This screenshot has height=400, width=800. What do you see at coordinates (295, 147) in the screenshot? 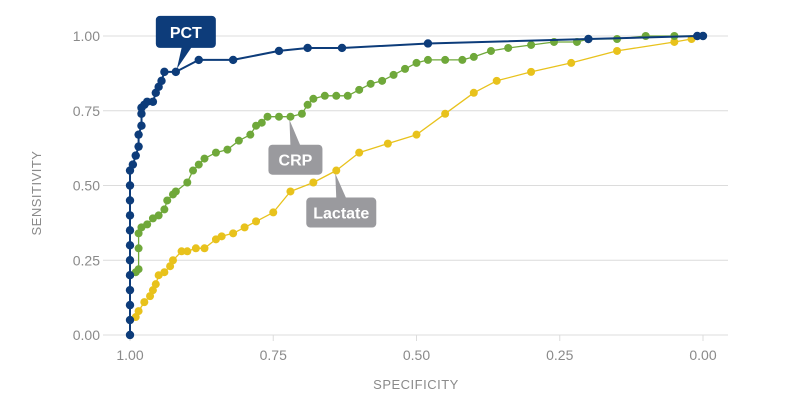
I see `callout-crp: CRP` at bounding box center [295, 147].